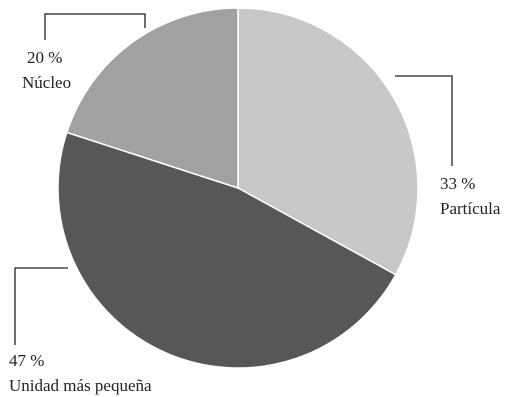 This screenshot has width=505, height=397. I want to click on slice-label-particula: Partícula, so click(470, 208).